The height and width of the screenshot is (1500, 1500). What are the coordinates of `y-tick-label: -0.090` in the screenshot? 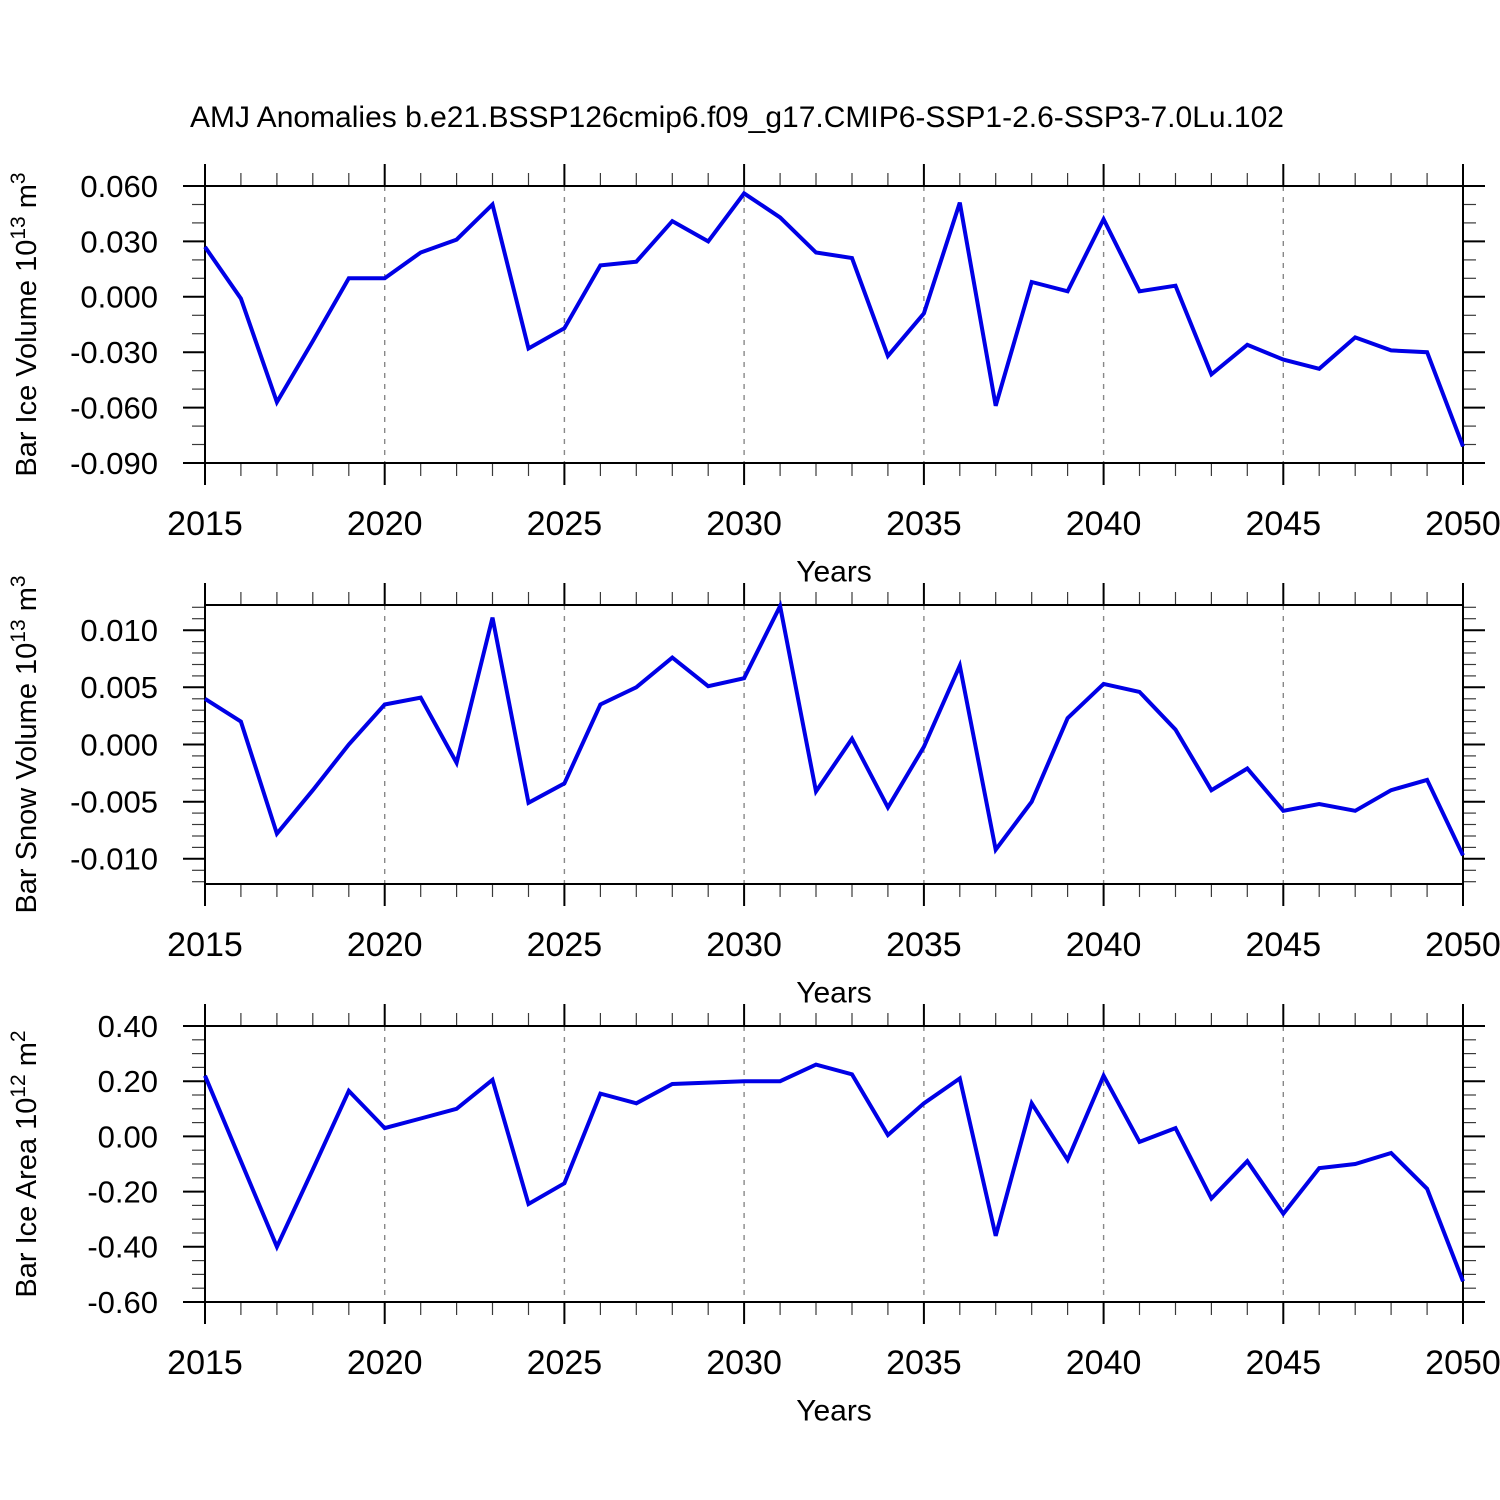 It's located at (114, 463).